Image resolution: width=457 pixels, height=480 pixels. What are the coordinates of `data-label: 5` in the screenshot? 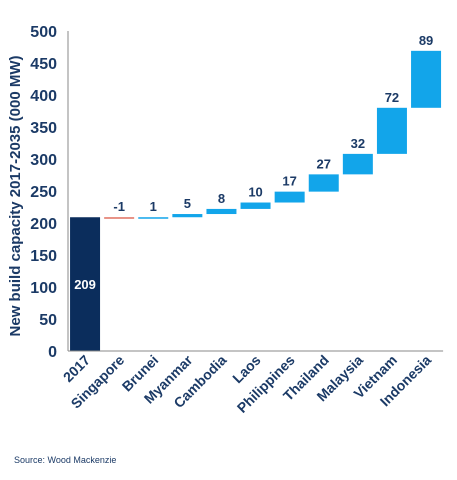 It's located at (187, 203).